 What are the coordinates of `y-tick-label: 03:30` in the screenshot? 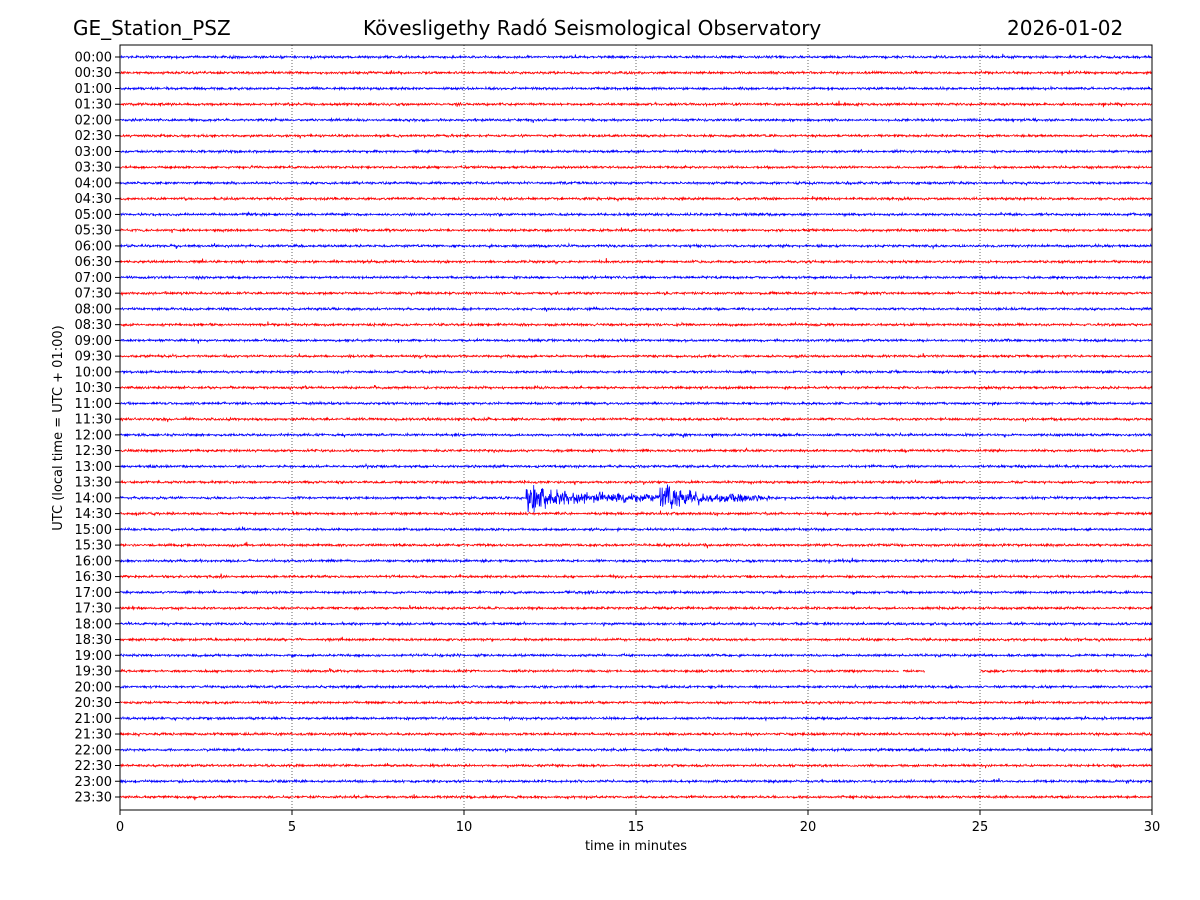 It's located at (93, 168).